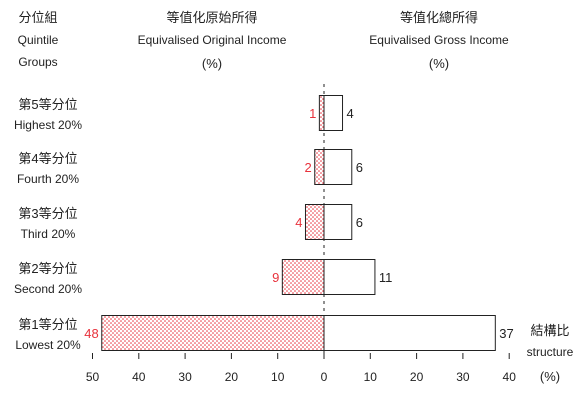 The height and width of the screenshot is (394, 577). Describe the element at coordinates (47, 213) in the screenshot. I see `category-label-zh: 第3等分位` at that location.